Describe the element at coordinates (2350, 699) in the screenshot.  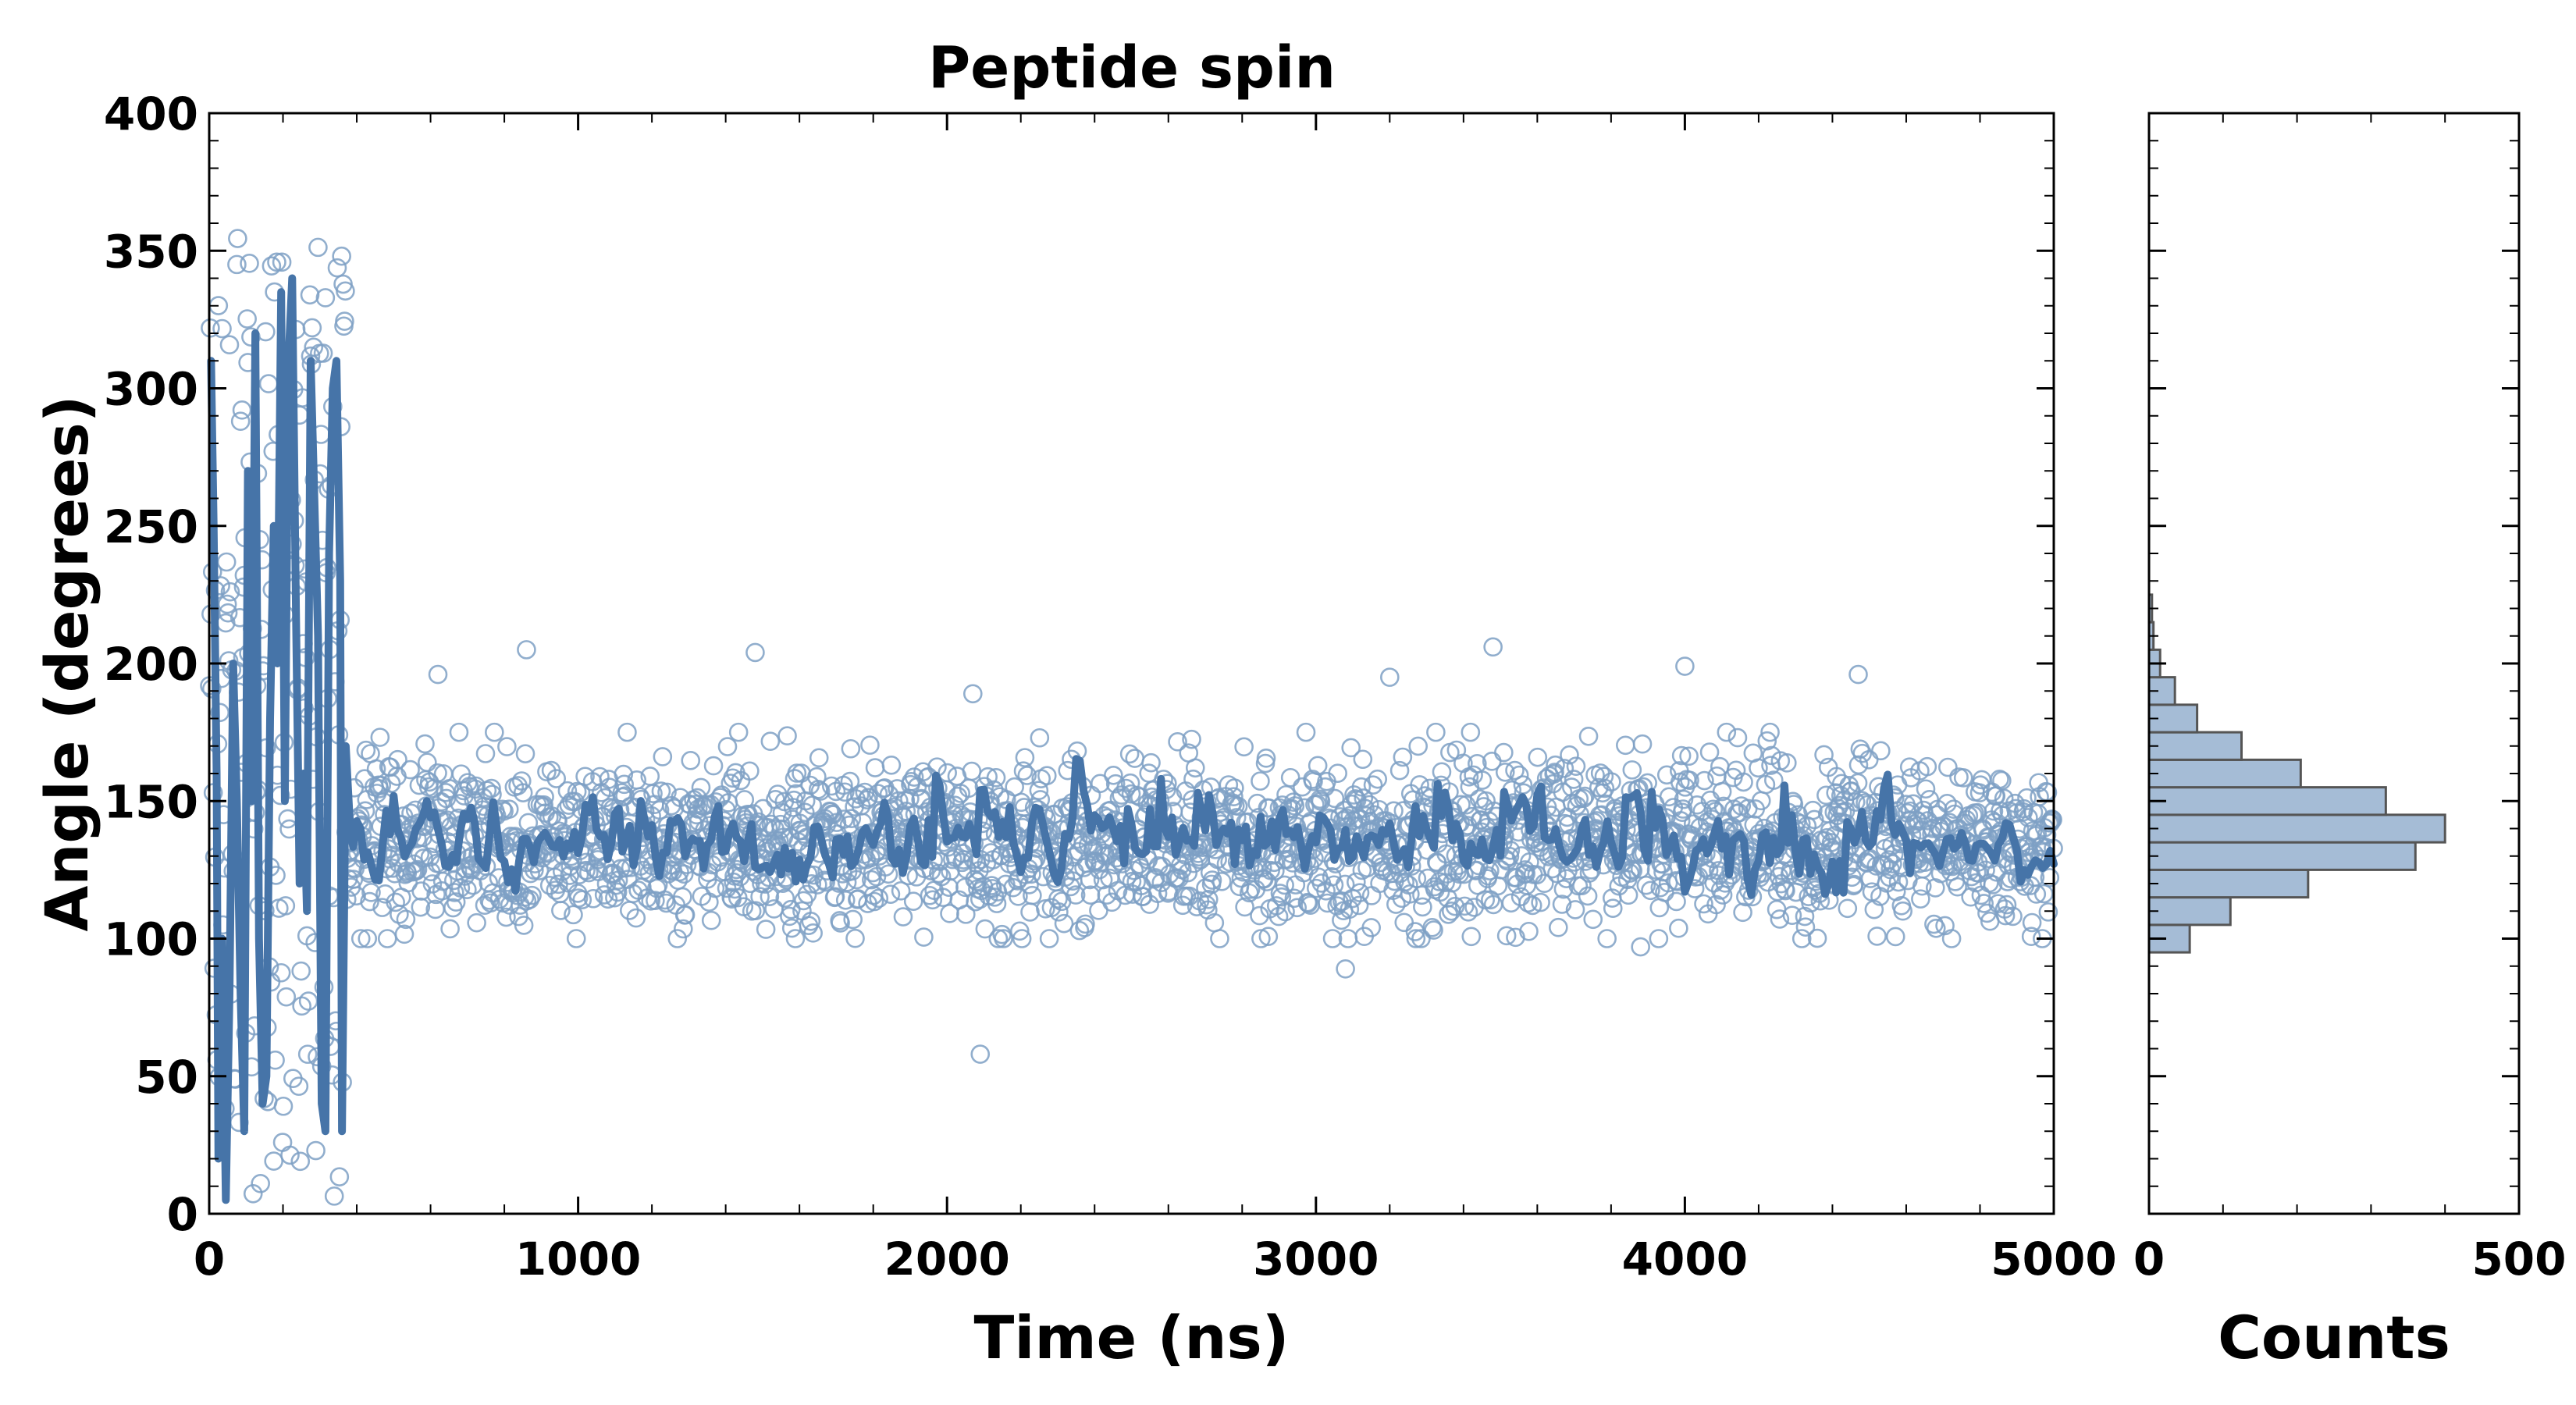
I see `histogram-ticks: 0 500` at that location.